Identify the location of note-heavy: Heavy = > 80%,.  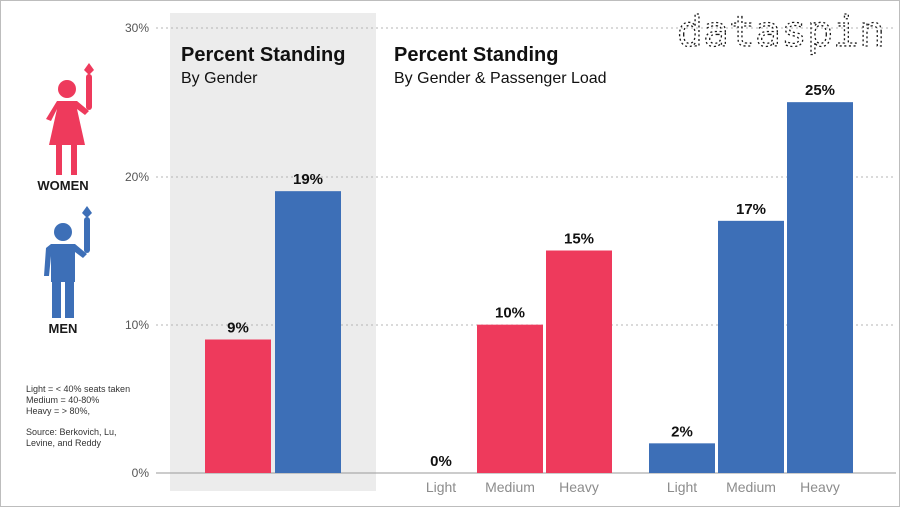
(58, 411).